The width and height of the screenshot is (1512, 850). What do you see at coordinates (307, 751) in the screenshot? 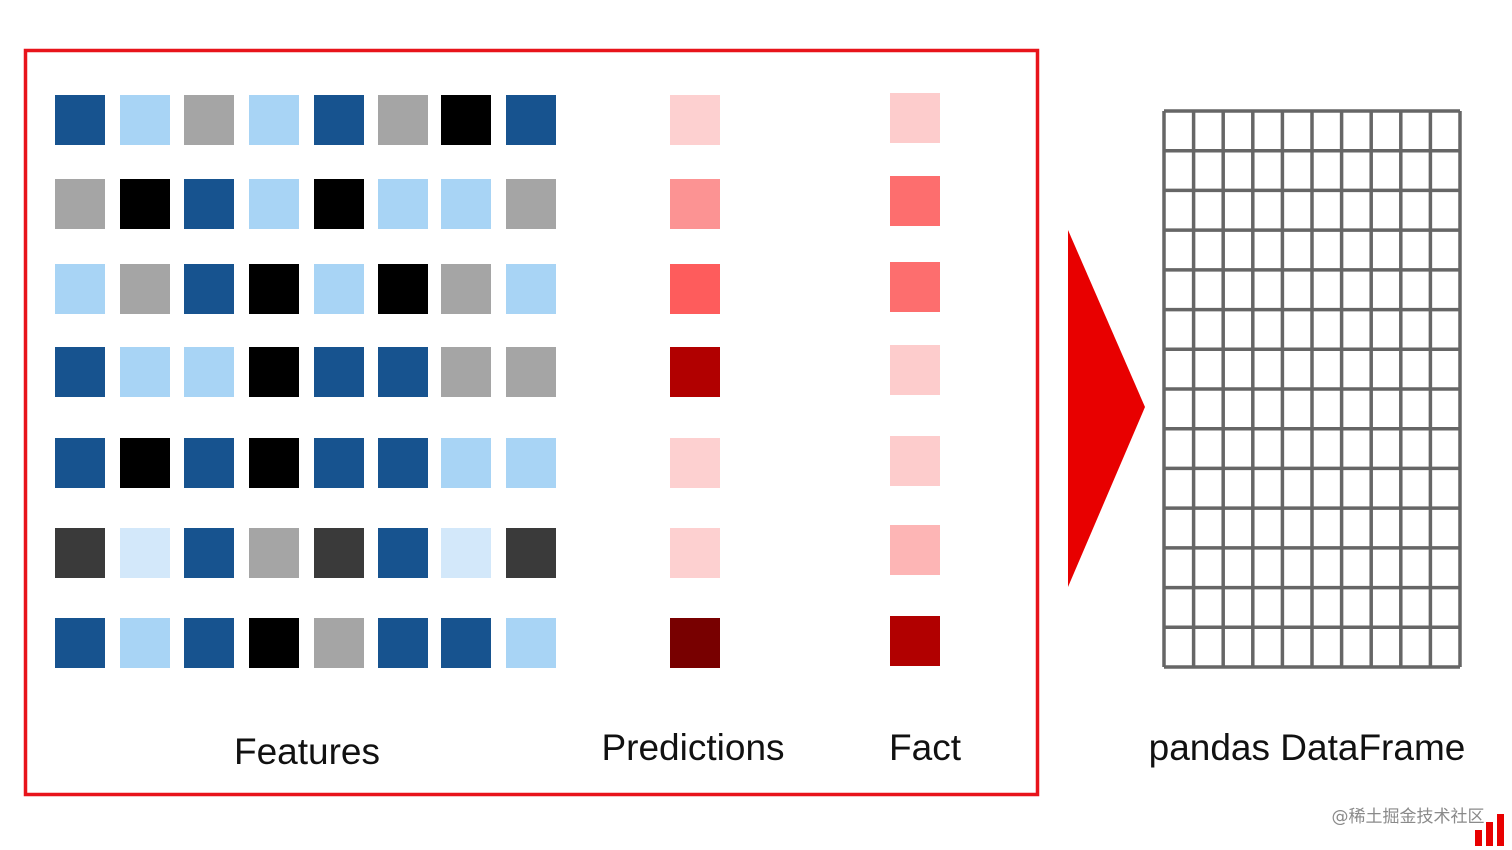
I see `features-label: Features` at bounding box center [307, 751].